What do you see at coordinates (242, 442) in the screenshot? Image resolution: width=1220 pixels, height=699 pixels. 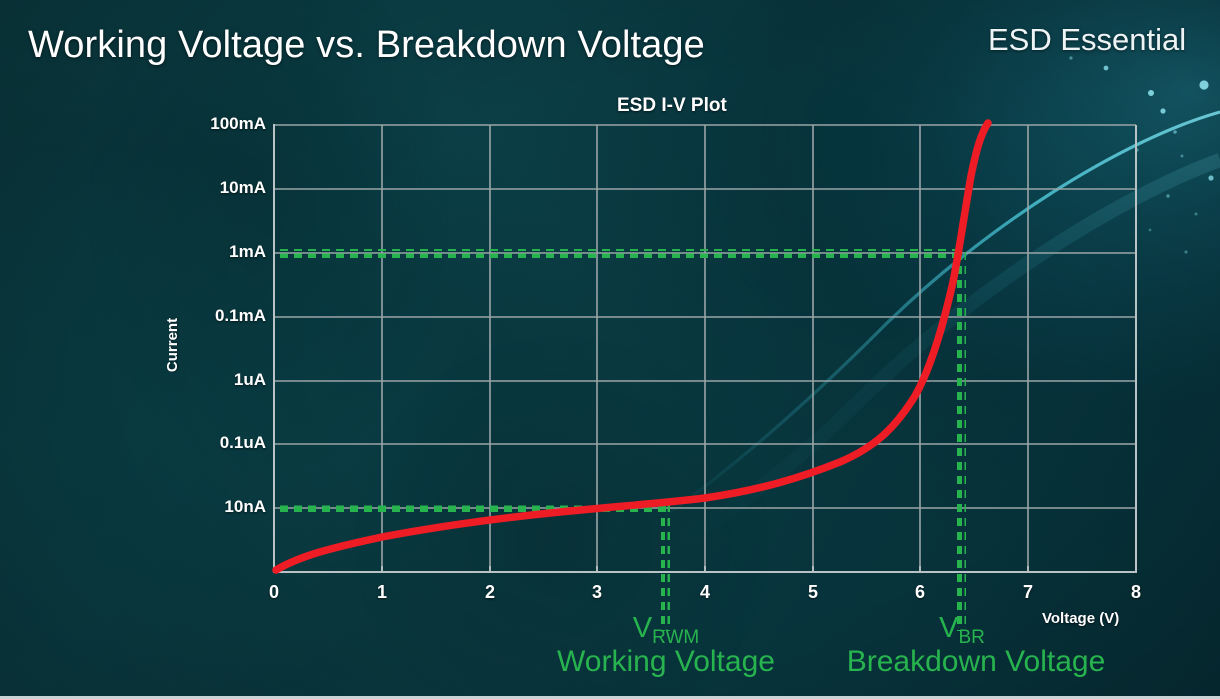 I see `y-tick-label: 0.1uA` at bounding box center [242, 442].